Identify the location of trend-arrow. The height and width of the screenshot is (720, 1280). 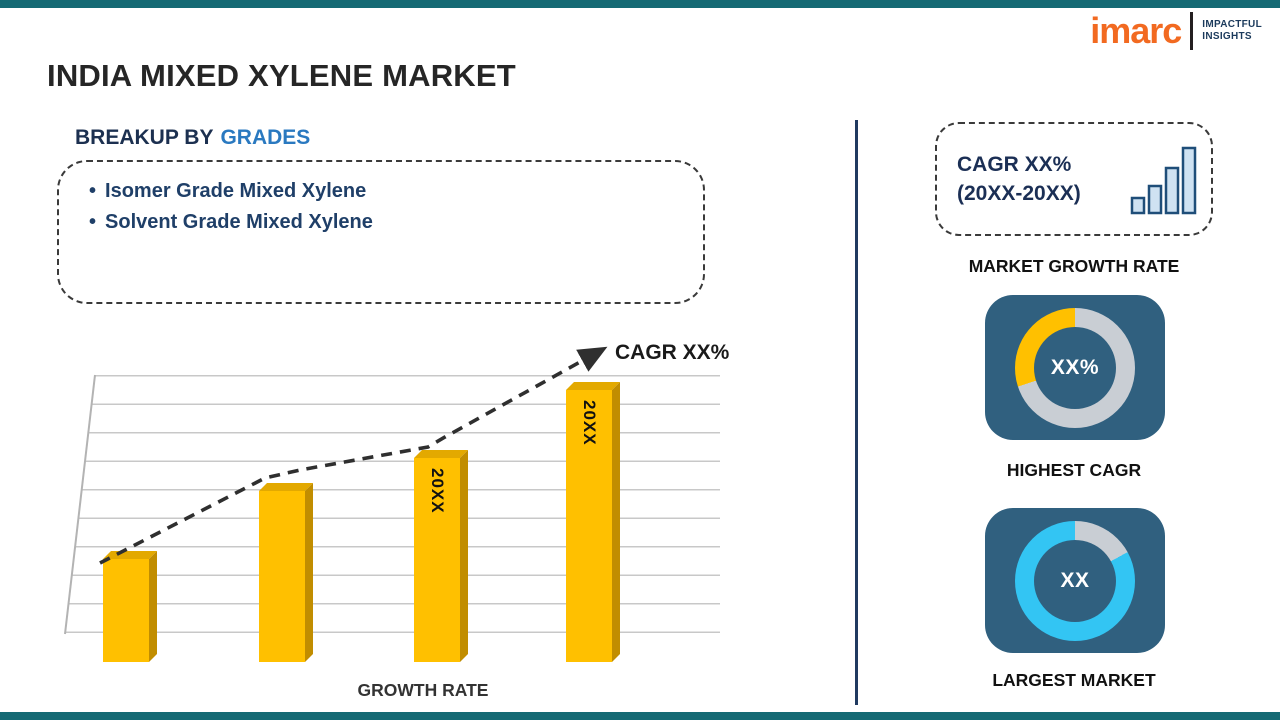
(353, 455).